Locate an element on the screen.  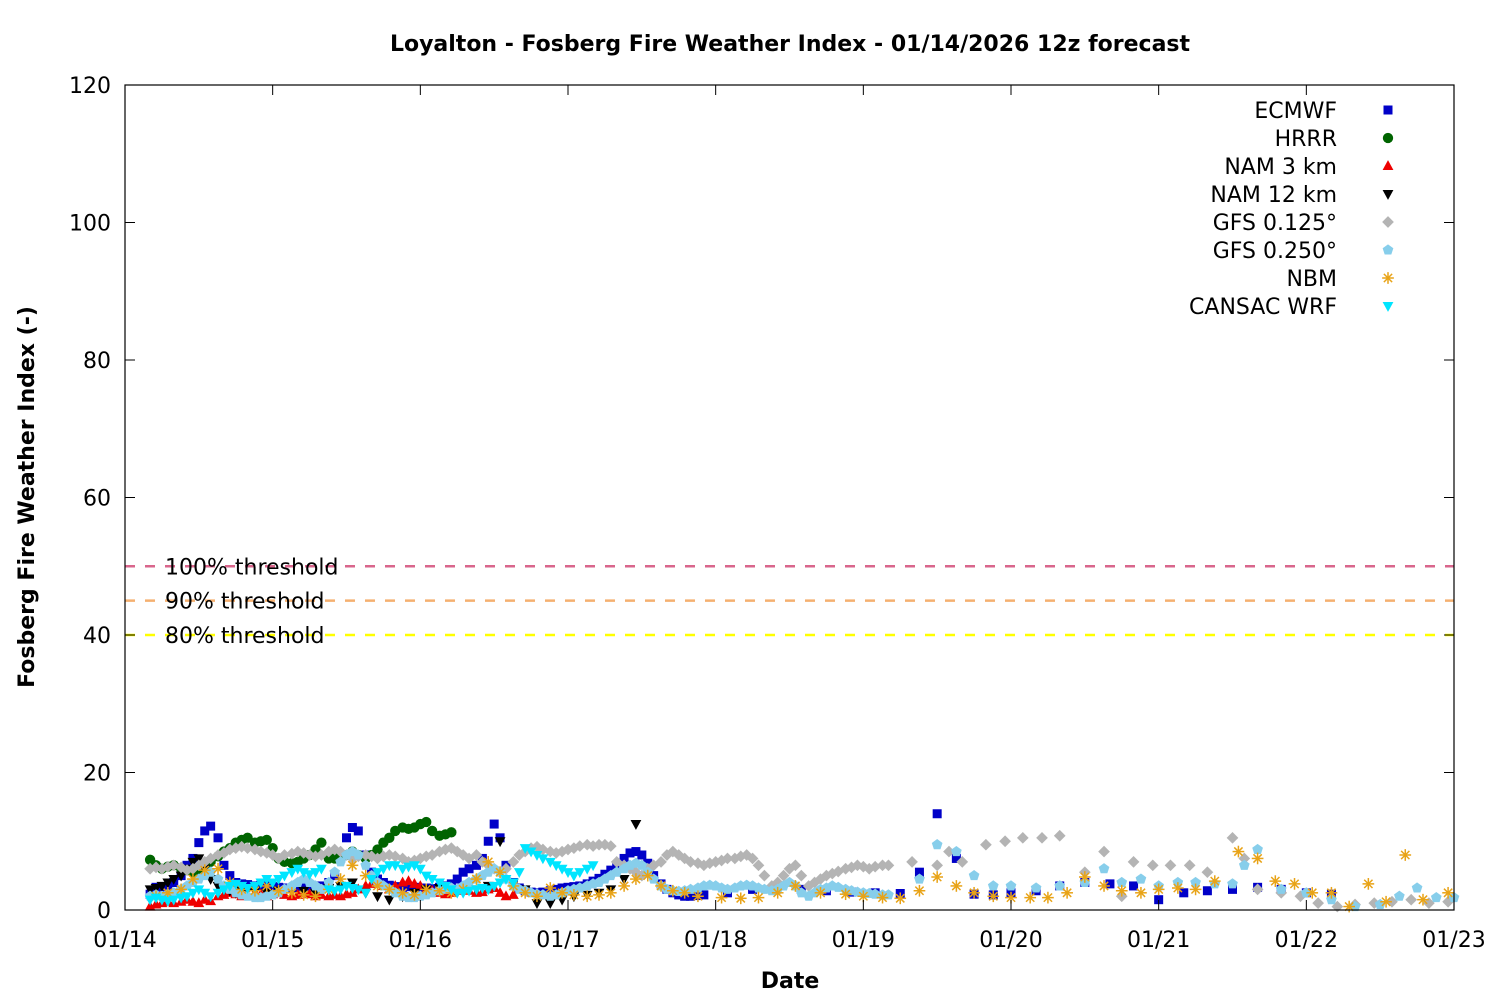
legend-label: CANSAC WRF is located at coordinates (1263, 307).